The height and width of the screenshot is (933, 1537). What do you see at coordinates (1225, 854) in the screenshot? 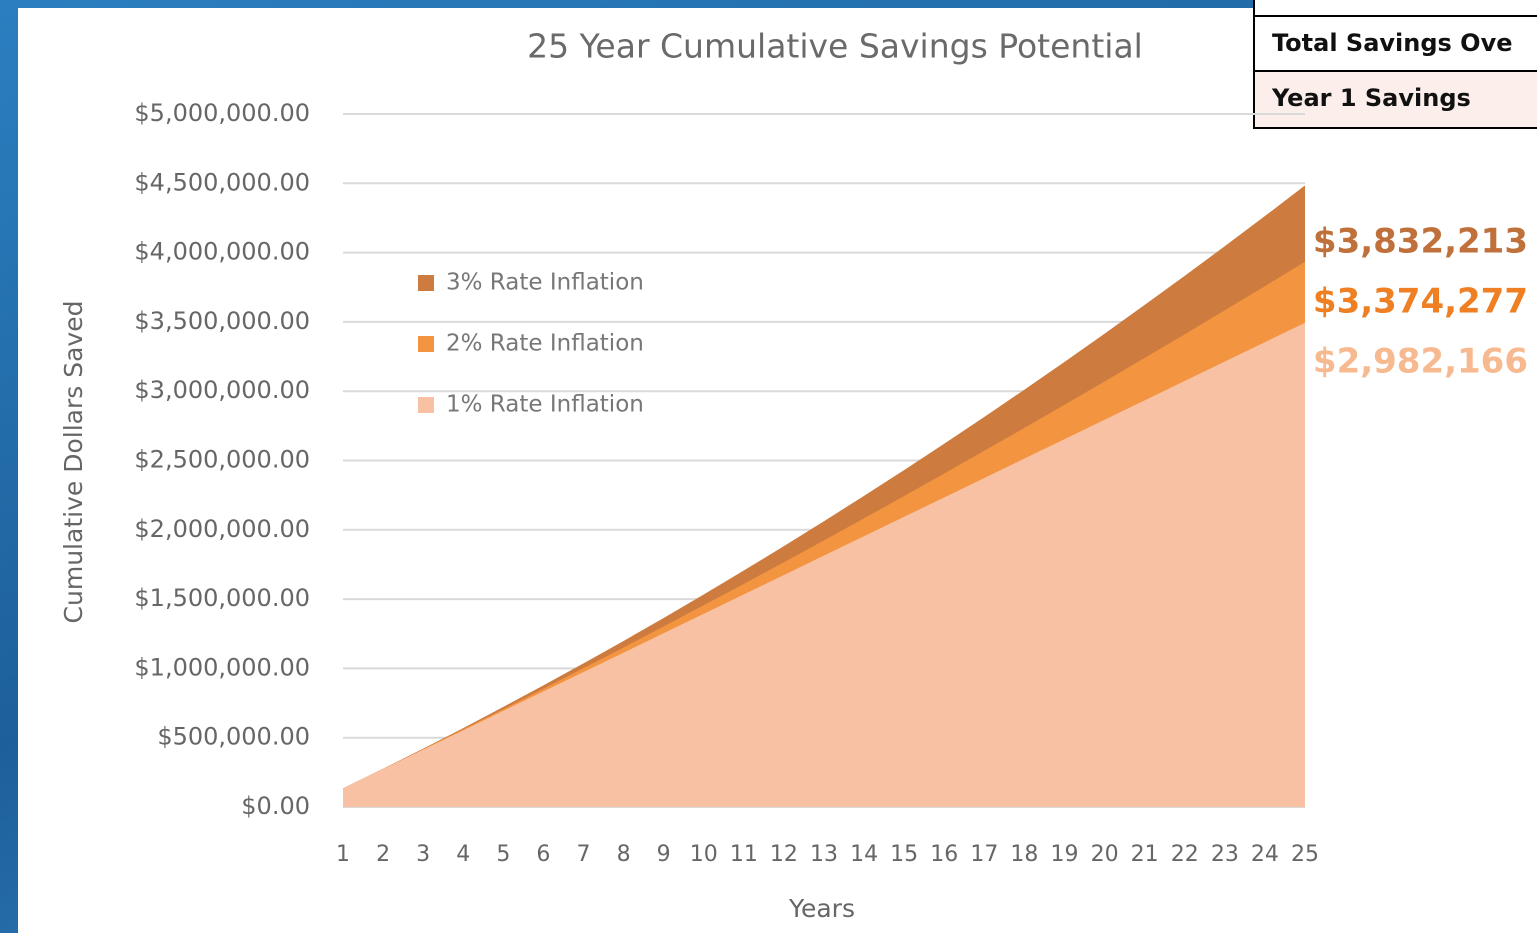
I see `x-tick-label: 23` at bounding box center [1225, 854].